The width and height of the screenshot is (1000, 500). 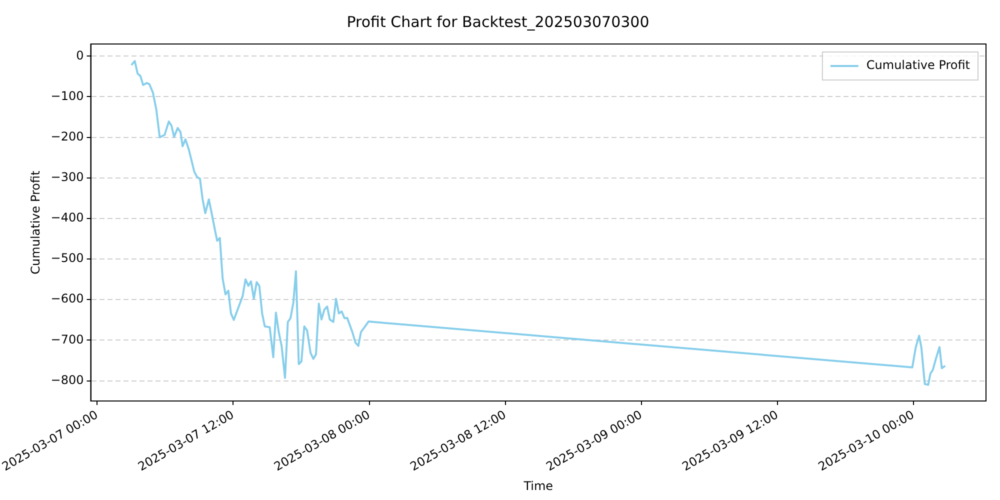 What do you see at coordinates (67, 258) in the screenshot?
I see `y-tick-label: −500` at bounding box center [67, 258].